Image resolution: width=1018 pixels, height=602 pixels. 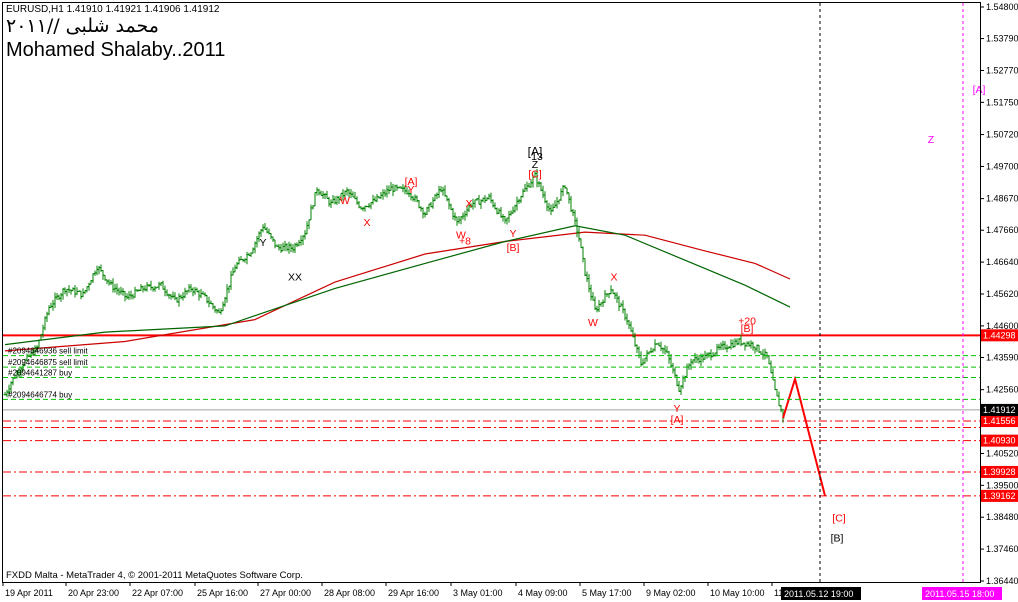 What do you see at coordinates (1002, 357) in the screenshot?
I see `y-tick-label: 1.43590` at bounding box center [1002, 357].